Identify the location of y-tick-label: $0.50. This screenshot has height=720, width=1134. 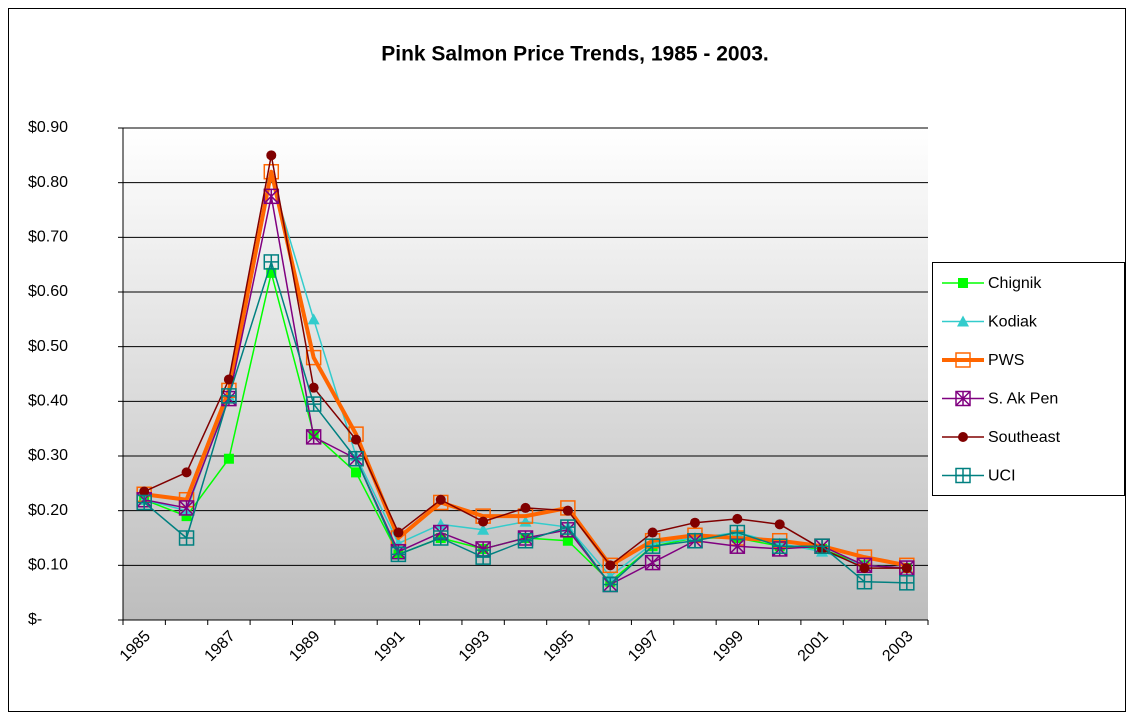
(48, 346).